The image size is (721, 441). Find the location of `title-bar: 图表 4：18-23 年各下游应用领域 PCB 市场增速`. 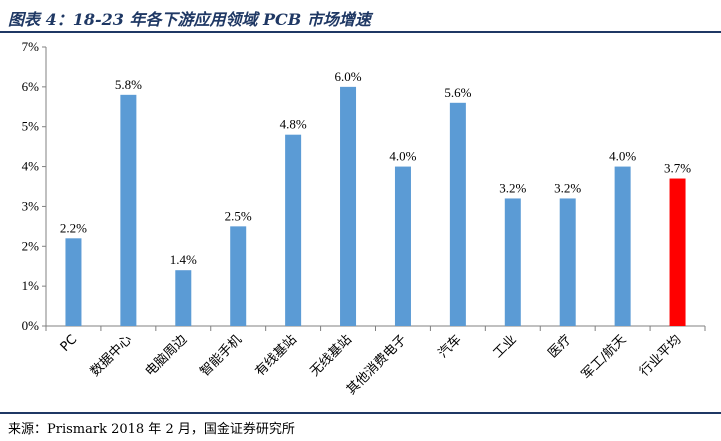

title-bar: 图表 4：18-23 年各下游应用领域 PCB 市场增速 is located at coordinates (360, 16).